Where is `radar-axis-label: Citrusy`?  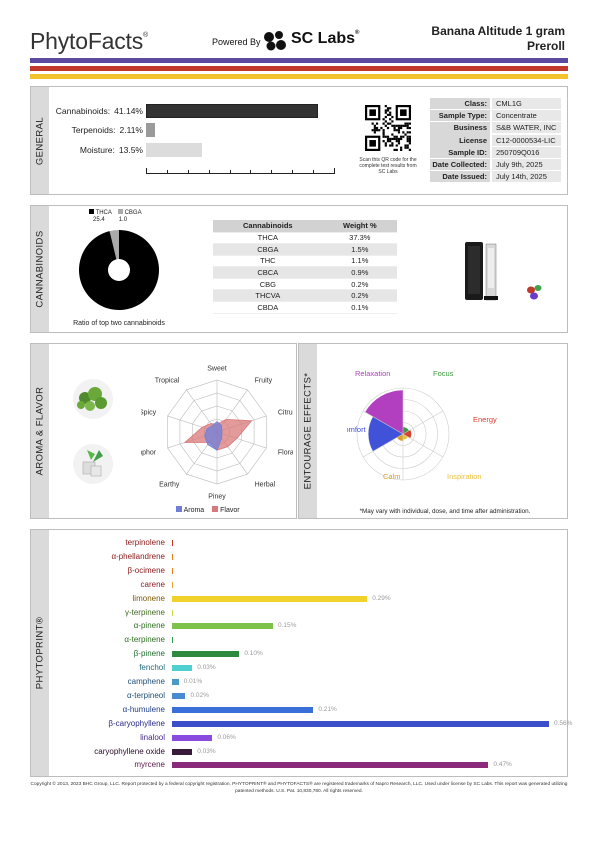 radar-axis-label: Citrusy is located at coordinates (285, 413).